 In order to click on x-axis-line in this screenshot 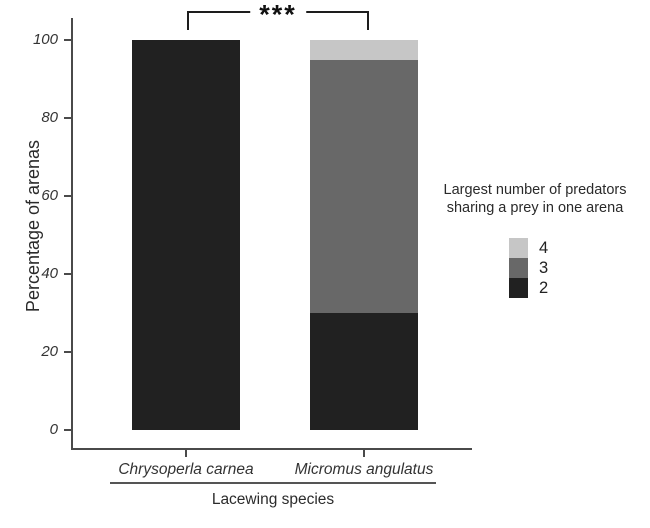, I will do `click(271, 449)`.